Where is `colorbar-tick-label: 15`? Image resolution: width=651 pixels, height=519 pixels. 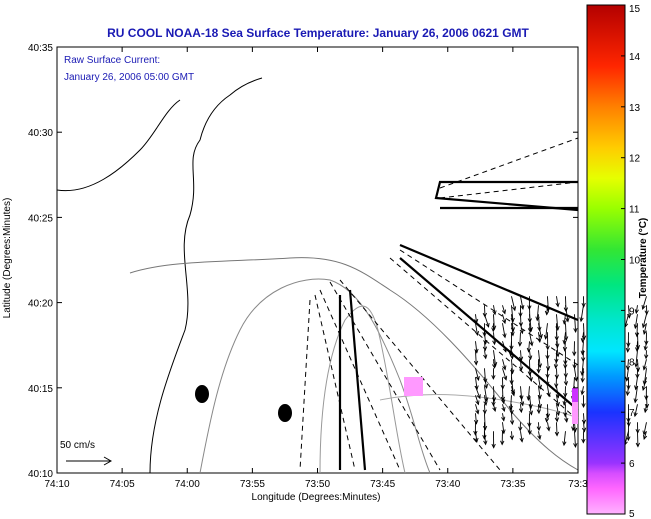 colorbar-tick-label: 15 is located at coordinates (635, 9).